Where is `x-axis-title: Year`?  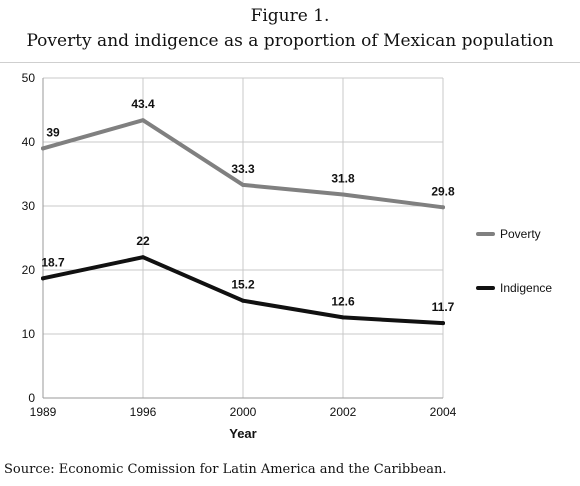
x-axis-title: Year is located at coordinates (242, 433).